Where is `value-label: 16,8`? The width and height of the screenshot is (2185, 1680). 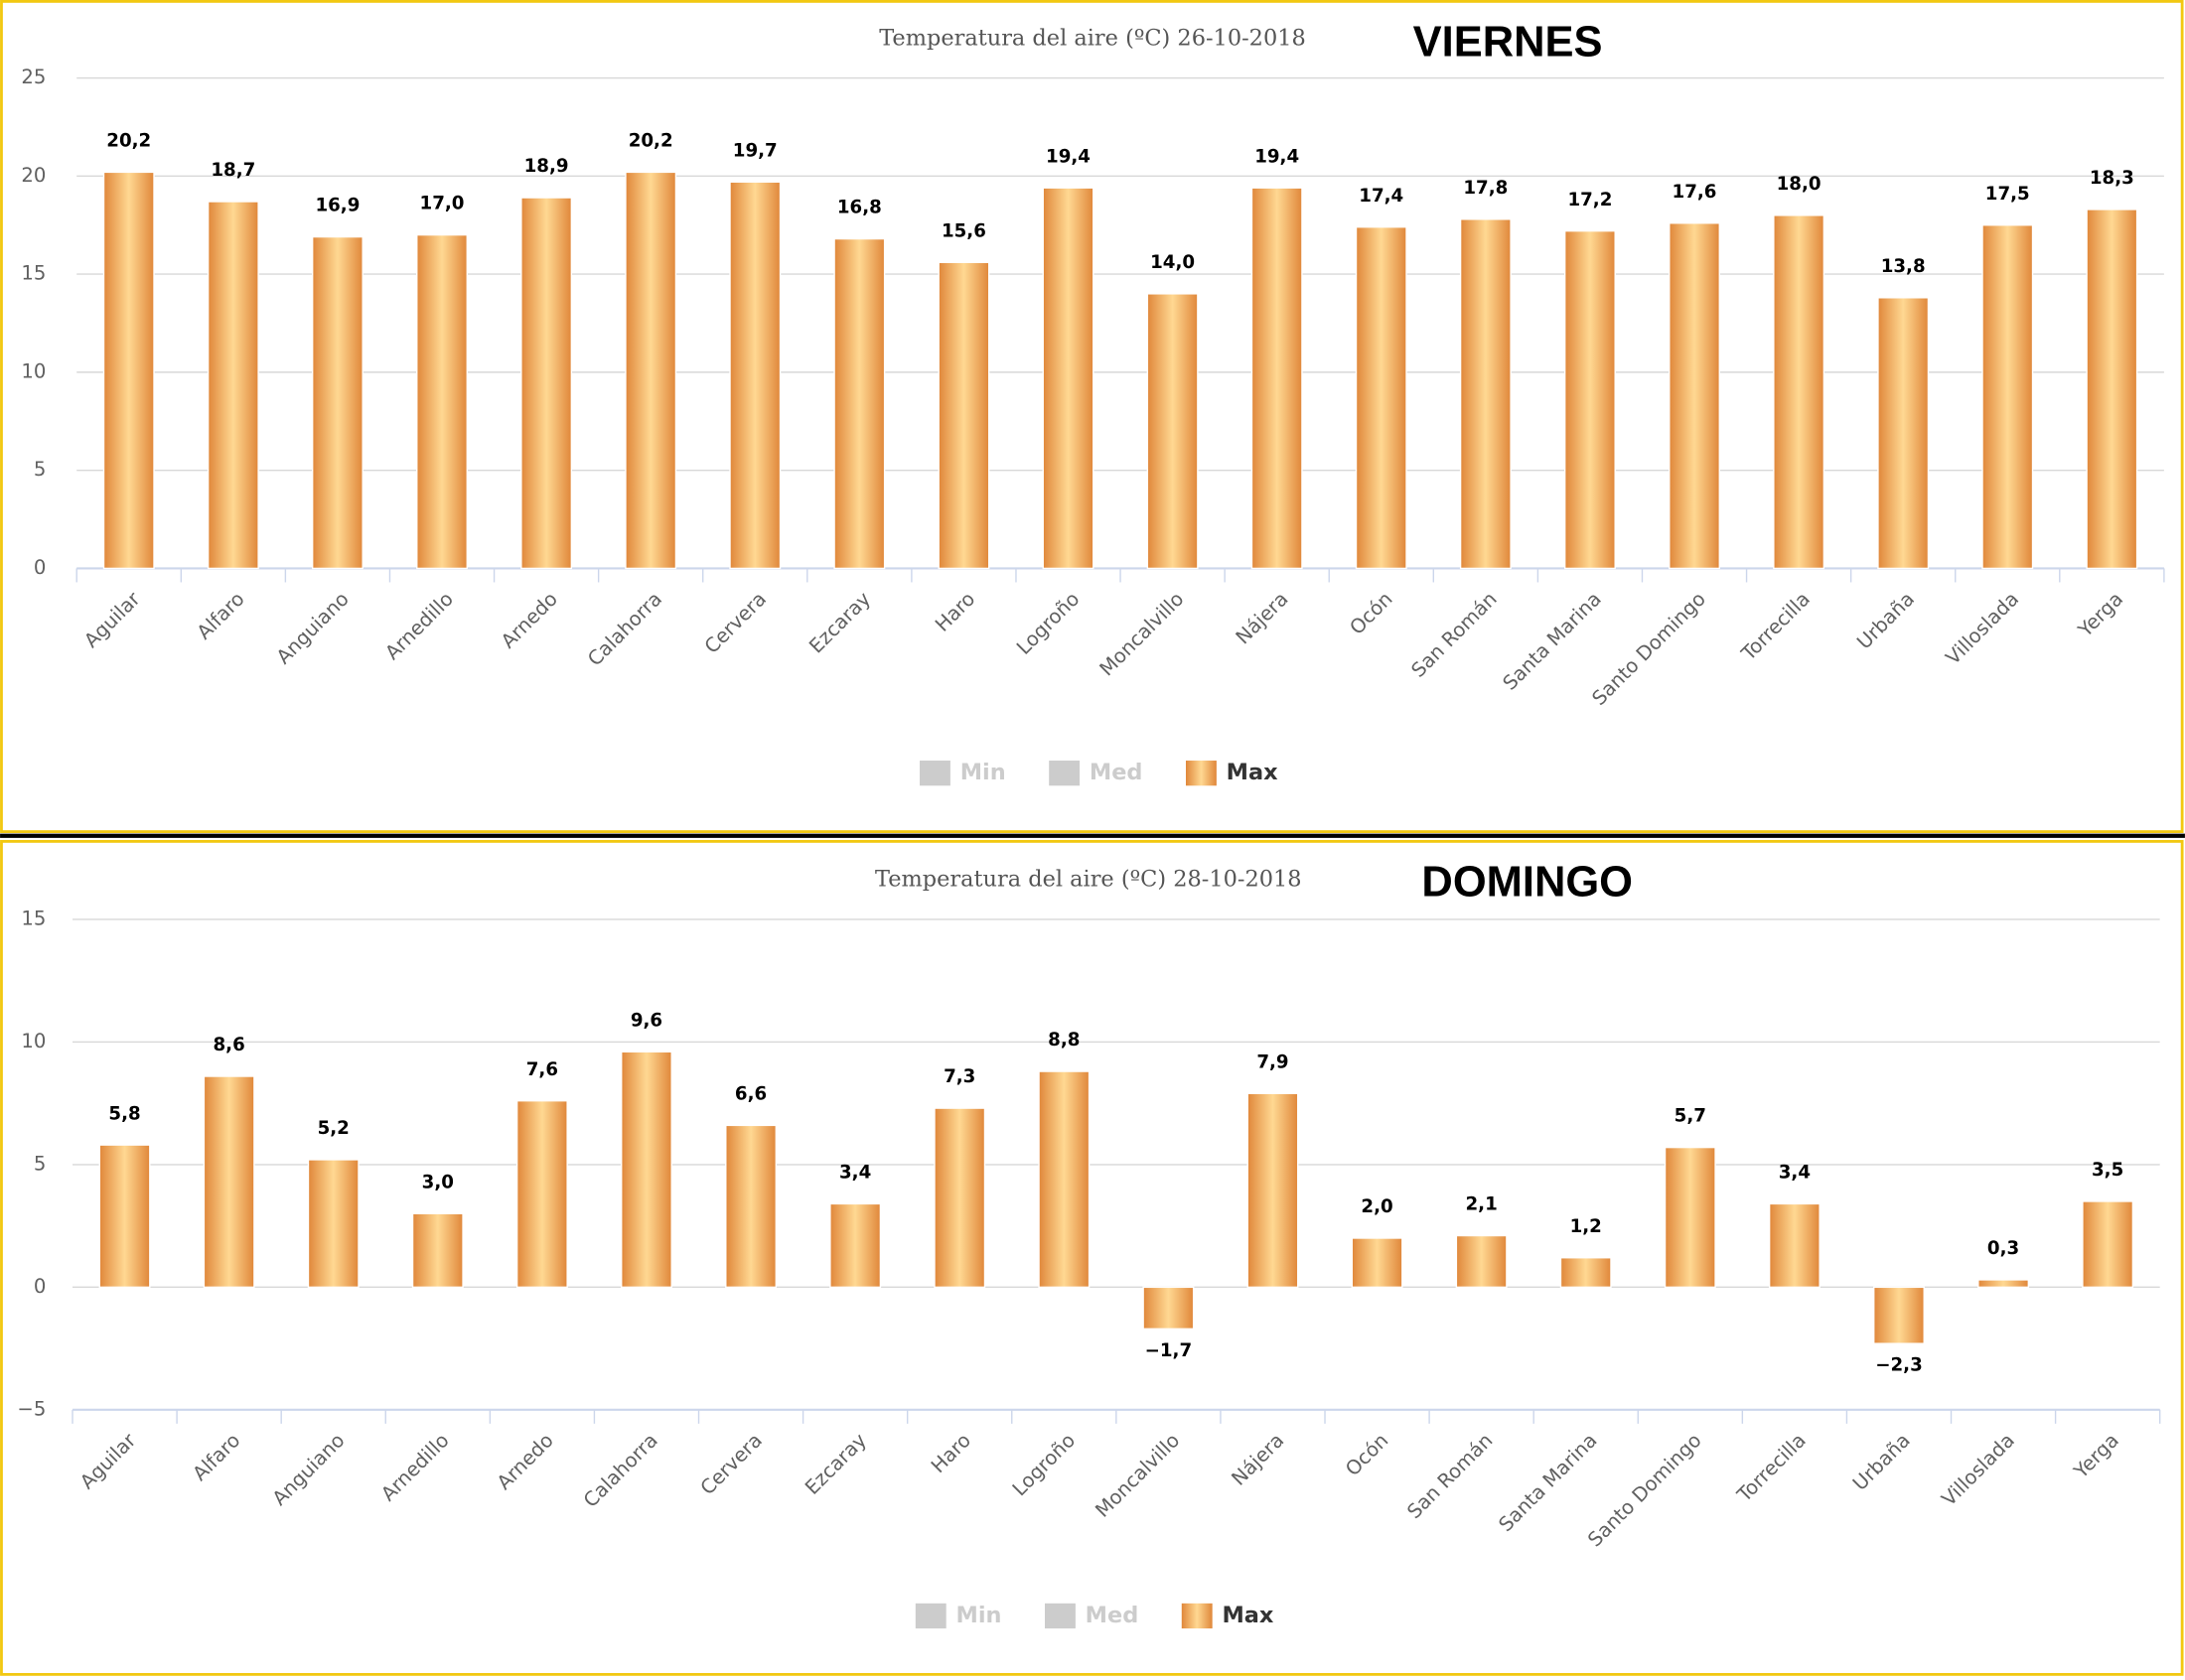 value-label: 16,8 is located at coordinates (860, 208).